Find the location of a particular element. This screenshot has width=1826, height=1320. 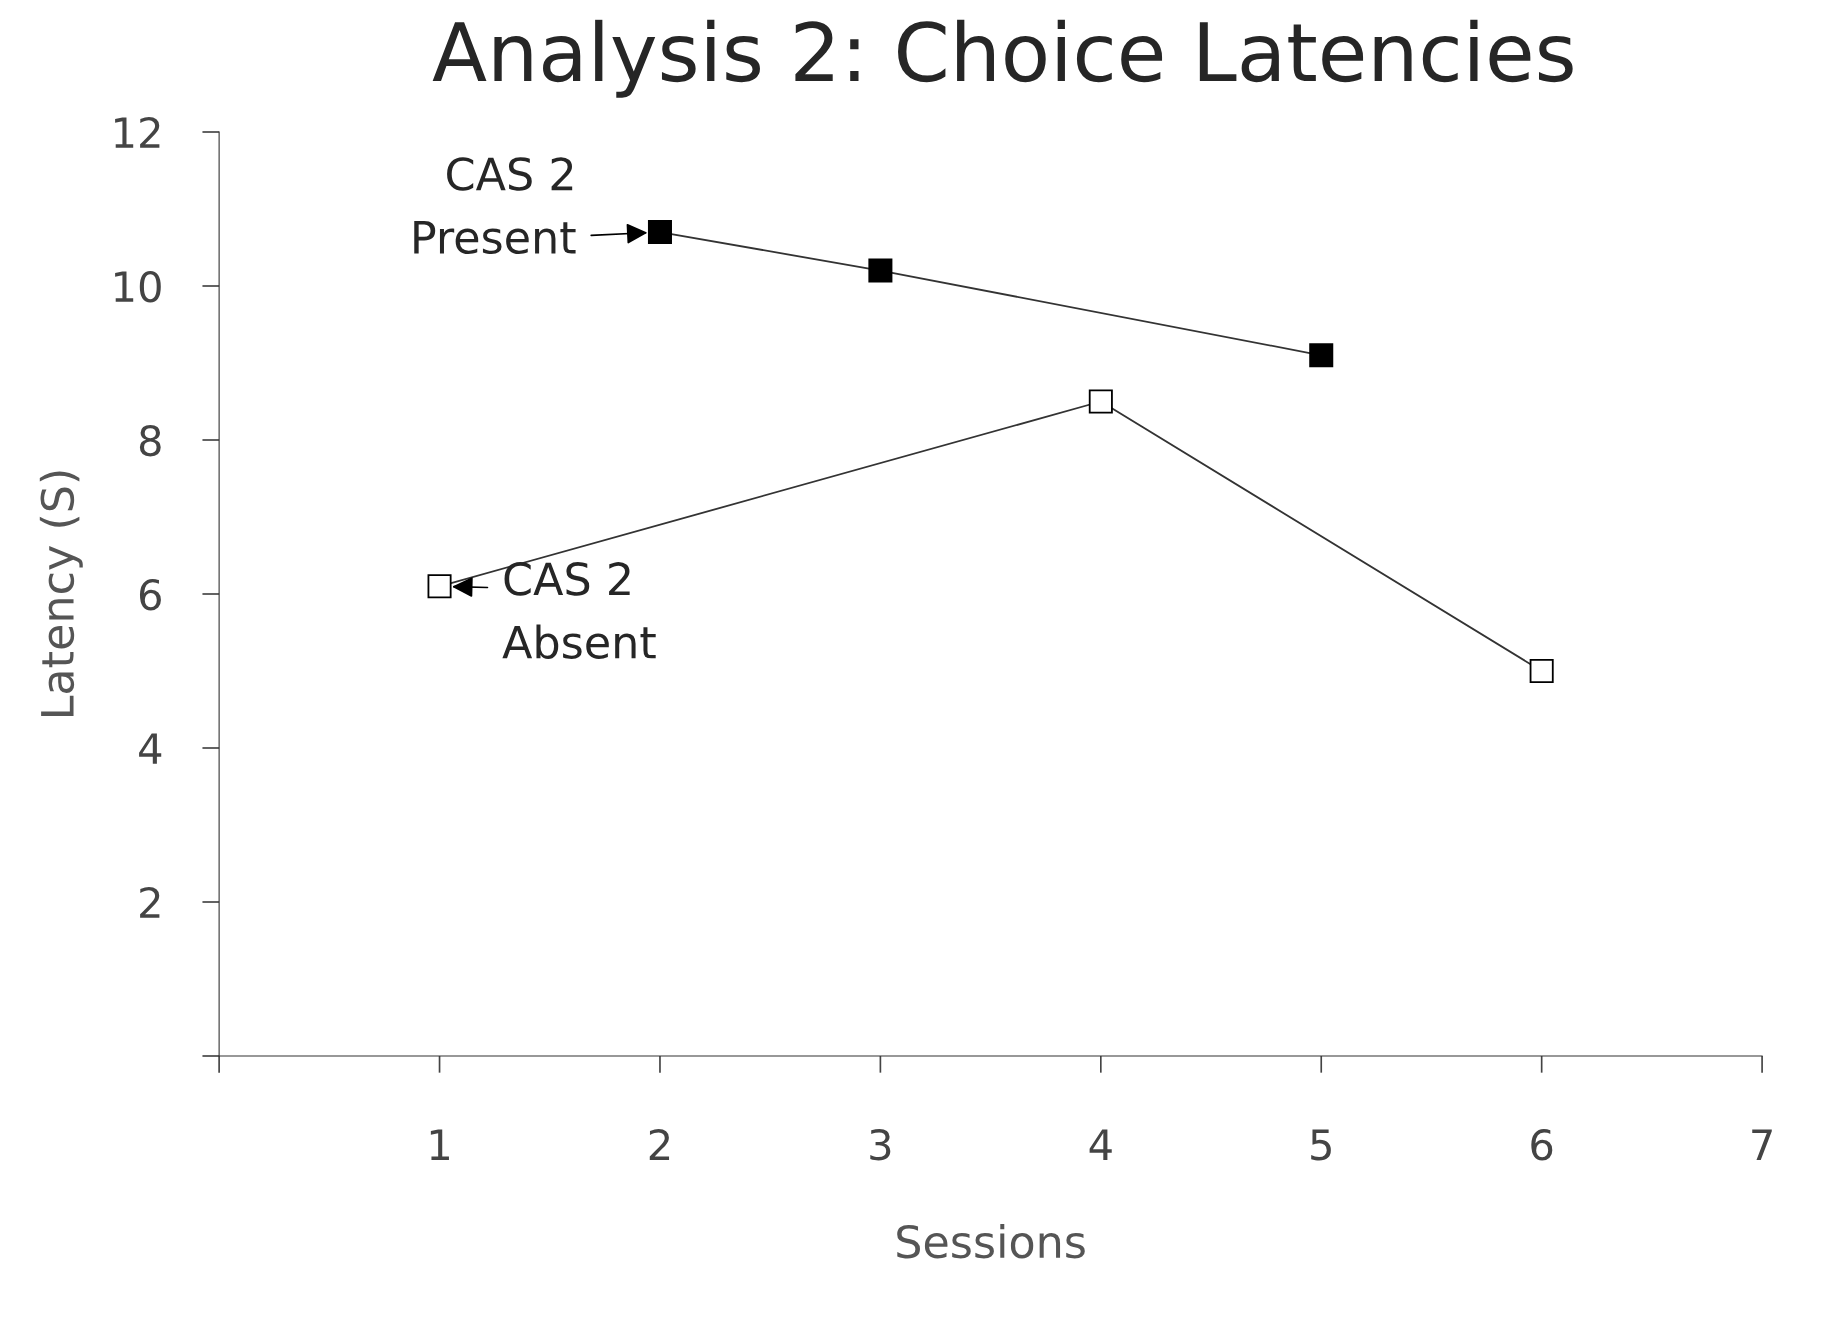

x-tick-label: 3 is located at coordinates (880, 1144).